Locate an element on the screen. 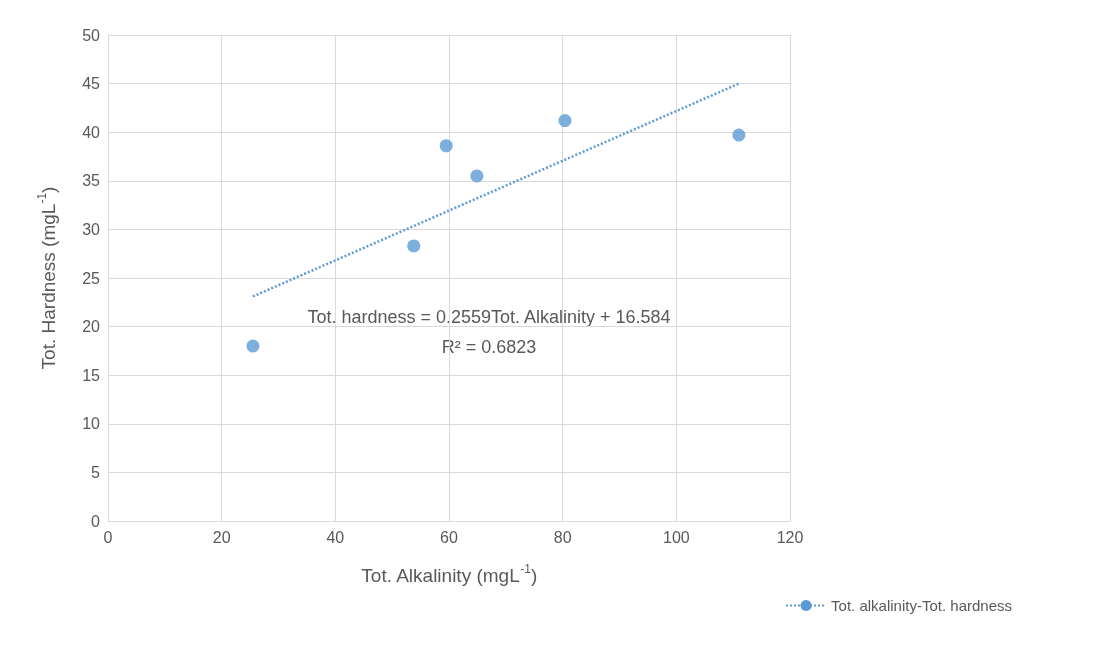 This screenshot has width=1115, height=664. y-tick-label: 30 is located at coordinates (91, 229).